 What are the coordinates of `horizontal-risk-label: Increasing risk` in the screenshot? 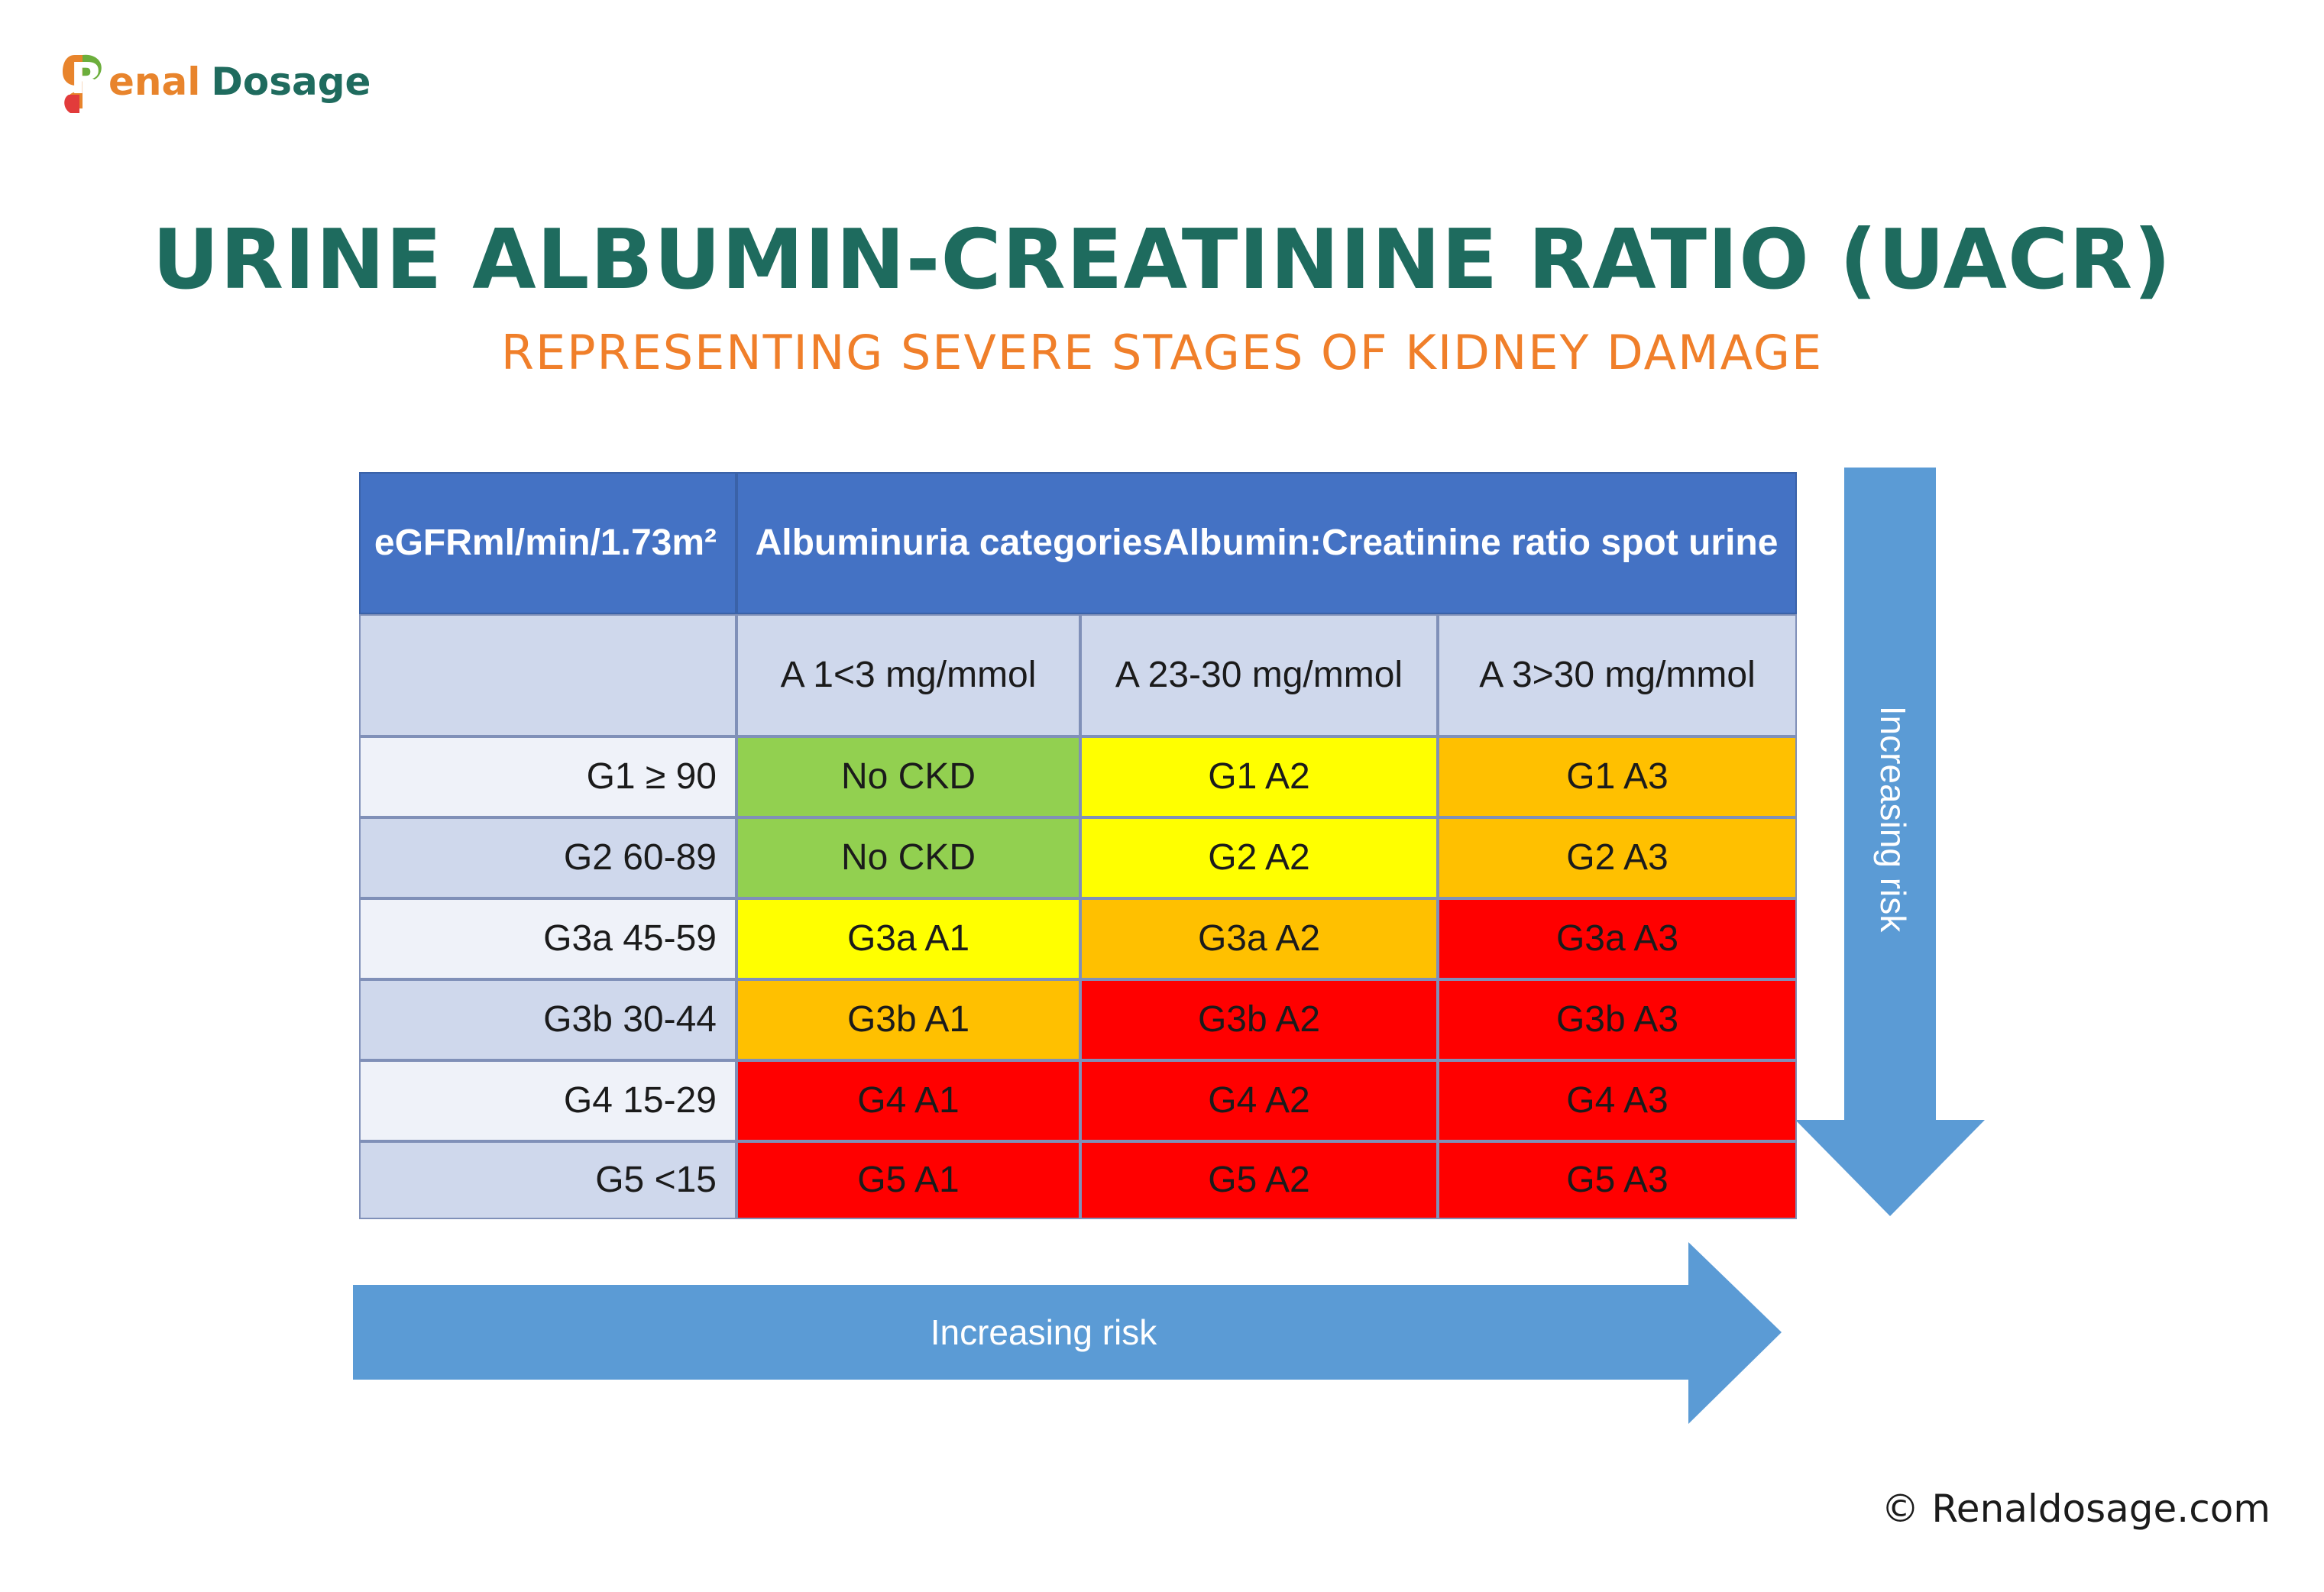 It's located at (1044, 1332).